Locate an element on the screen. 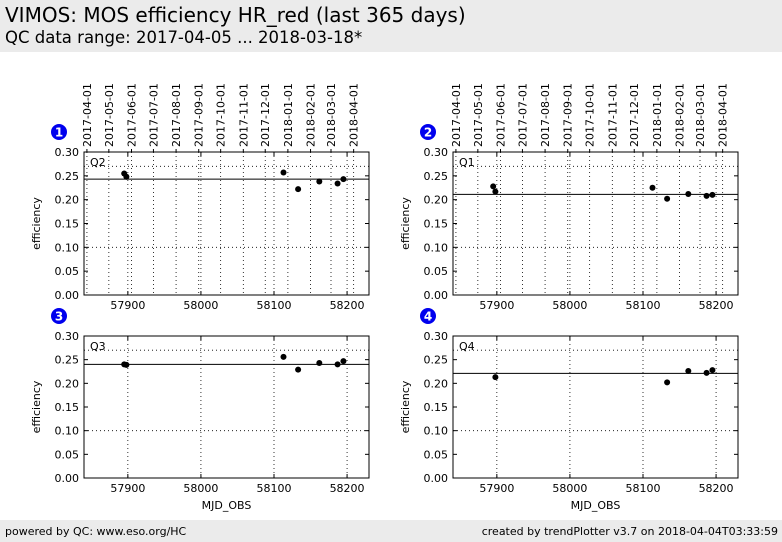  x-axis-label: MJD_OBS is located at coordinates (227, 505).